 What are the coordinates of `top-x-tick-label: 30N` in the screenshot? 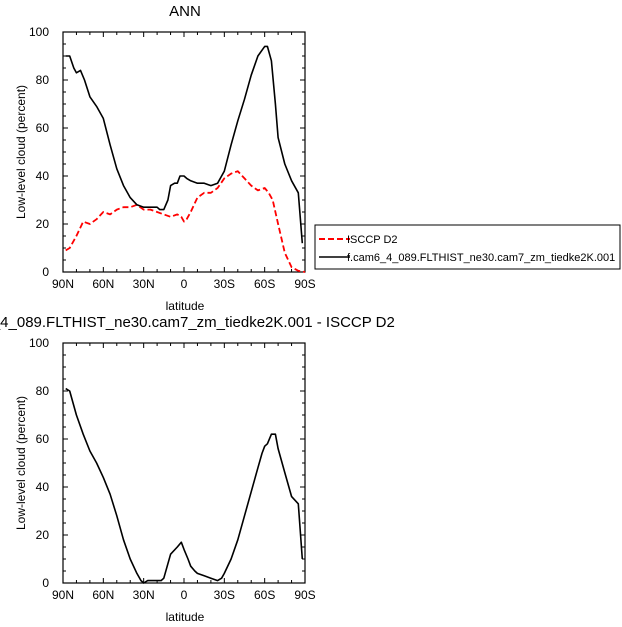 It's located at (144, 284).